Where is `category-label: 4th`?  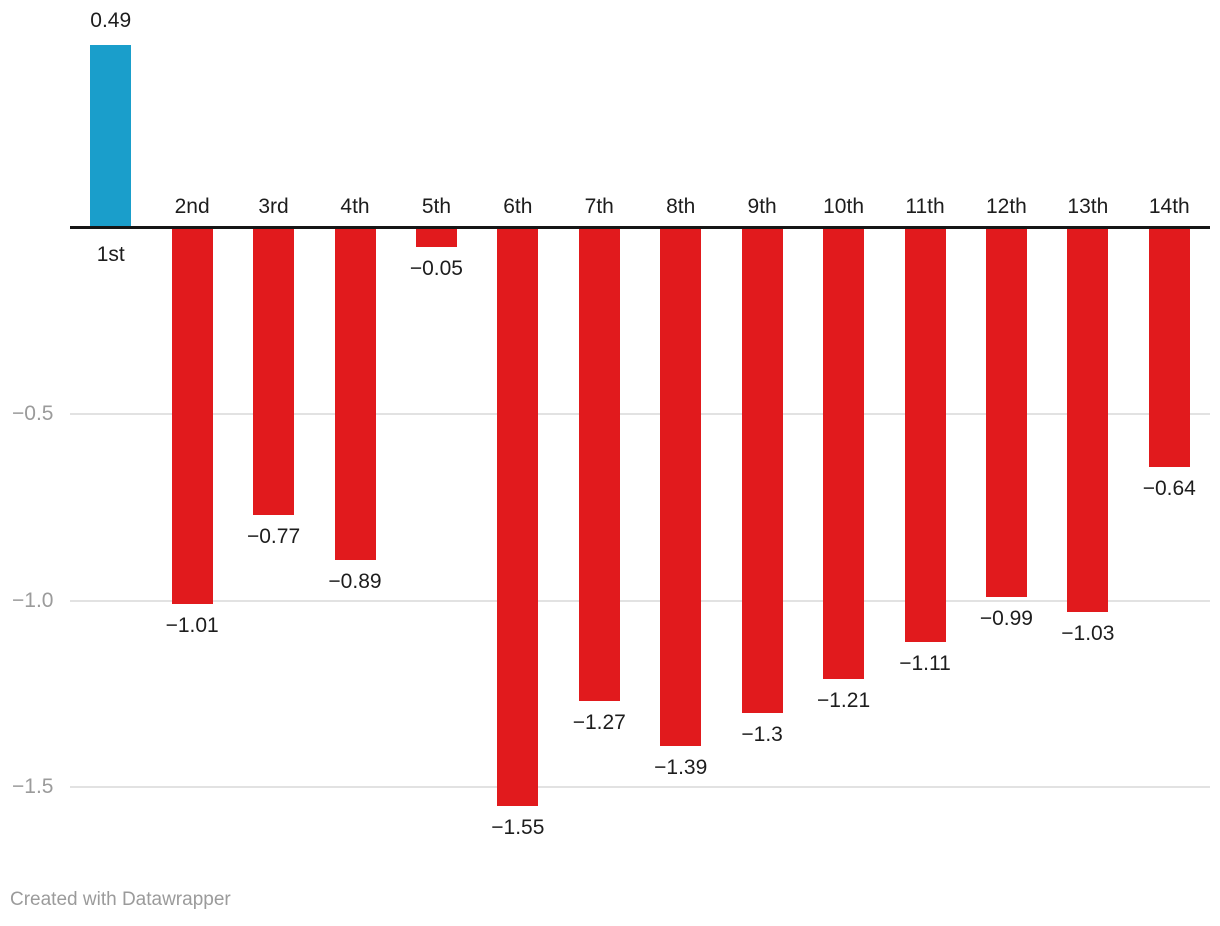 category-label: 4th is located at coordinates (355, 206).